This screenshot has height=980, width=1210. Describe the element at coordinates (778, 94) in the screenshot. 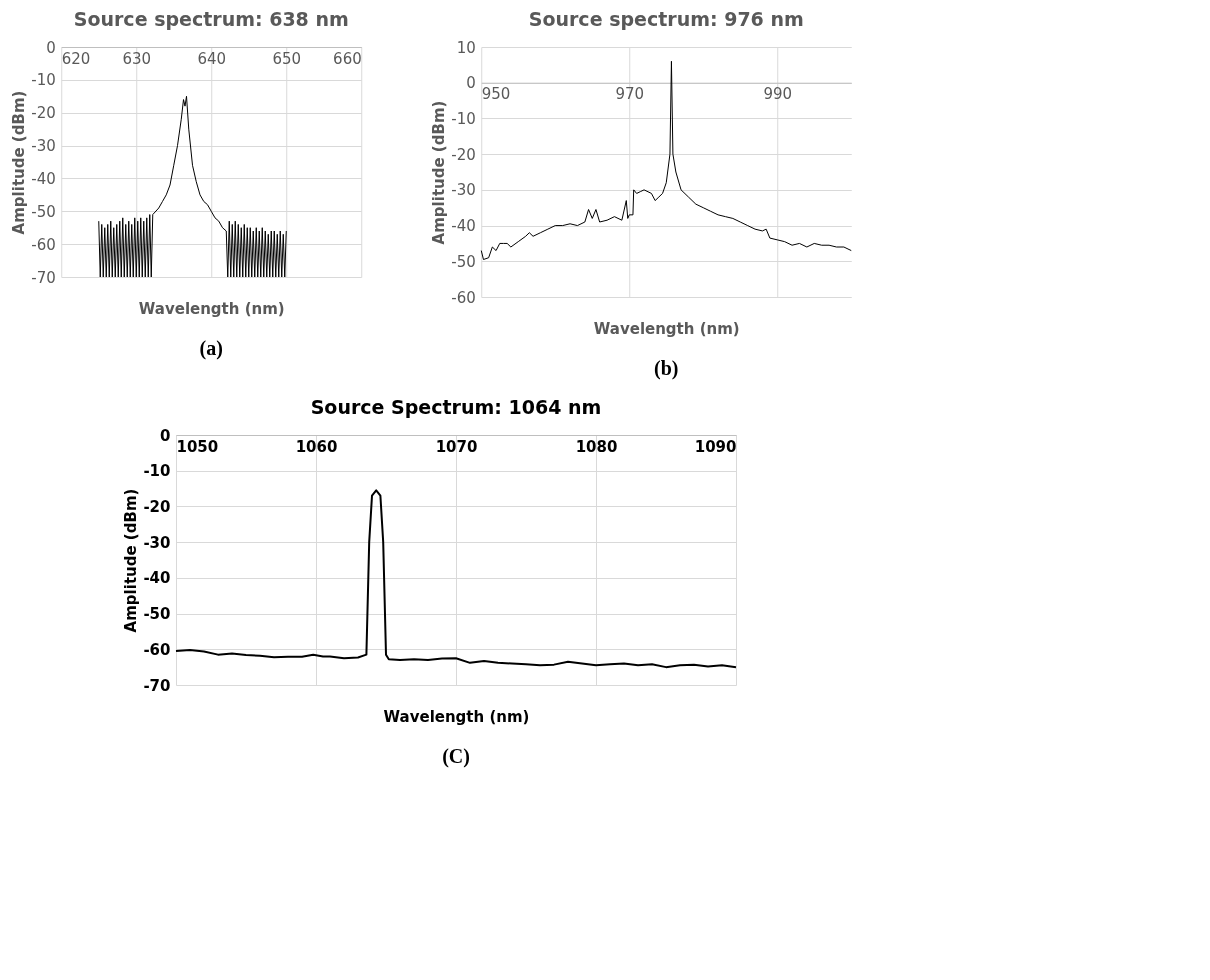

I see `x-tick-label: 990` at that location.